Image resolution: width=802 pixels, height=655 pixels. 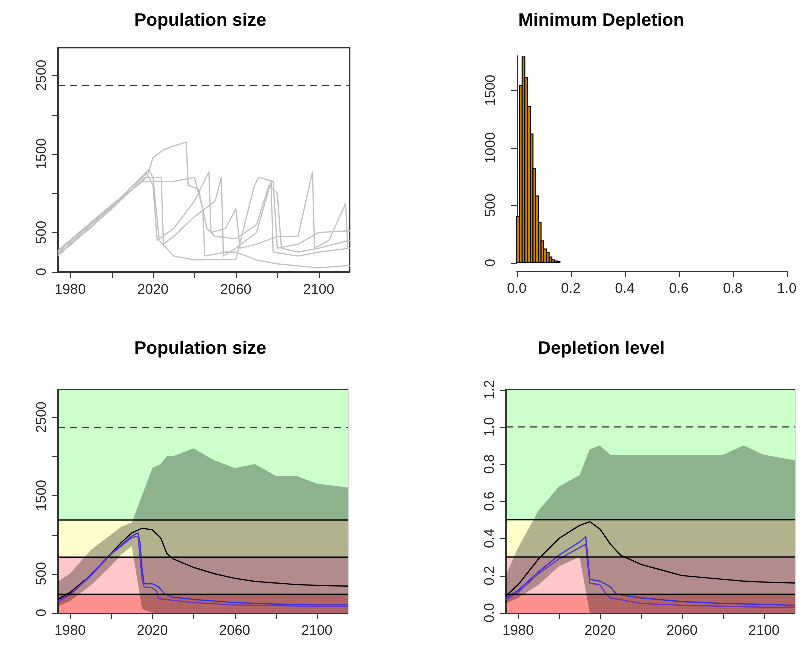 I want to click on y-tick-label: 0.6, so click(x=489, y=502).